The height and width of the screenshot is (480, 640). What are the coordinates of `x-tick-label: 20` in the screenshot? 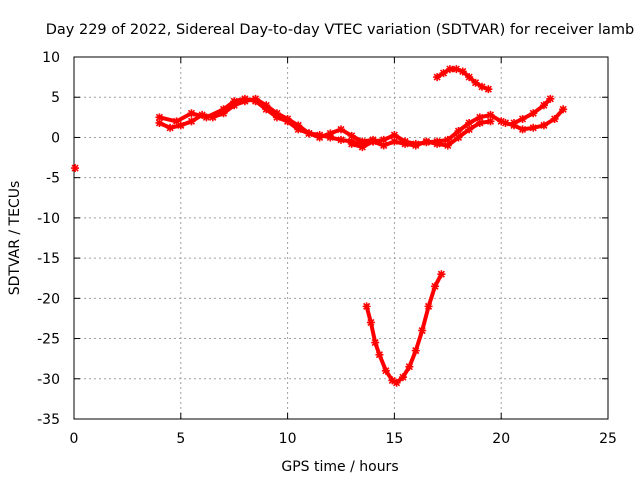 It's located at (501, 439).